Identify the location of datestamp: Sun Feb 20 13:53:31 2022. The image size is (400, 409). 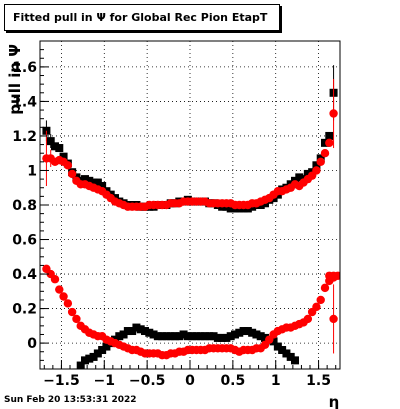
(70, 400).